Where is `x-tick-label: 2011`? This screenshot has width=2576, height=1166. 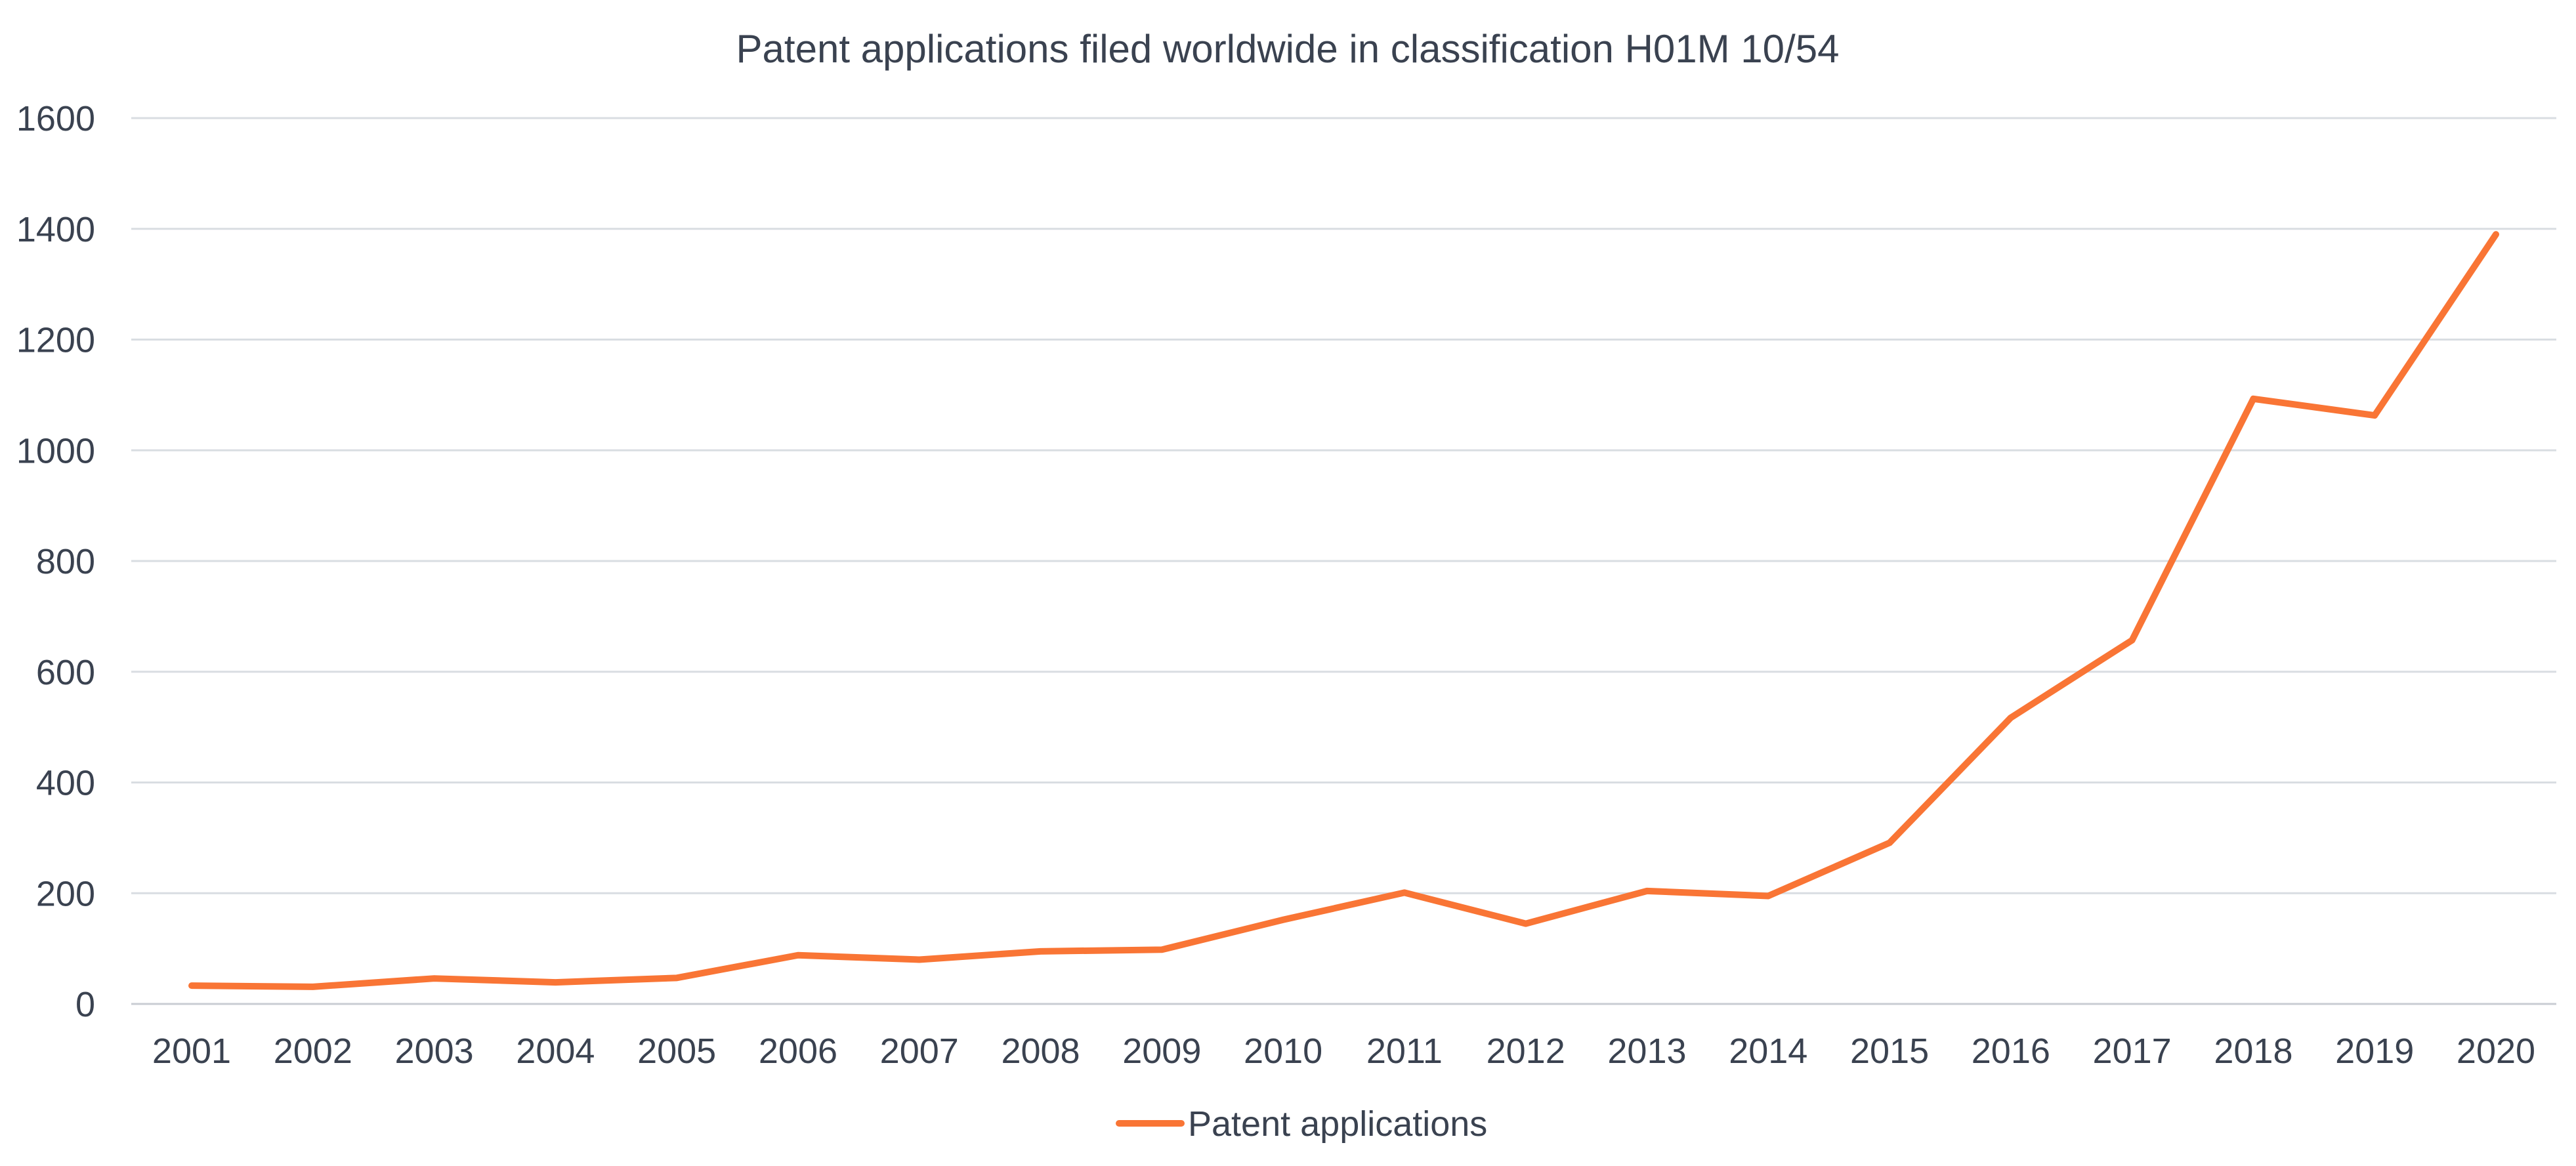 x-tick-label: 2011 is located at coordinates (1404, 1051).